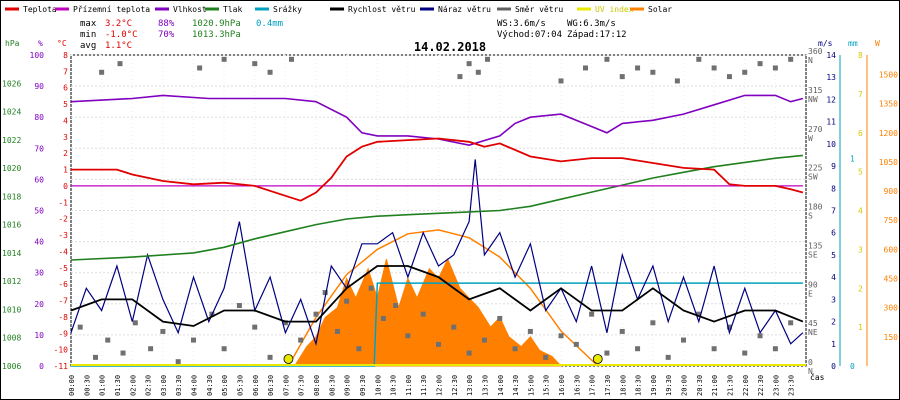 This screenshot has height=400, width=900. What do you see at coordinates (11, 112) in the screenshot?
I see `tick-hpa-9: 1024` at bounding box center [11, 112].